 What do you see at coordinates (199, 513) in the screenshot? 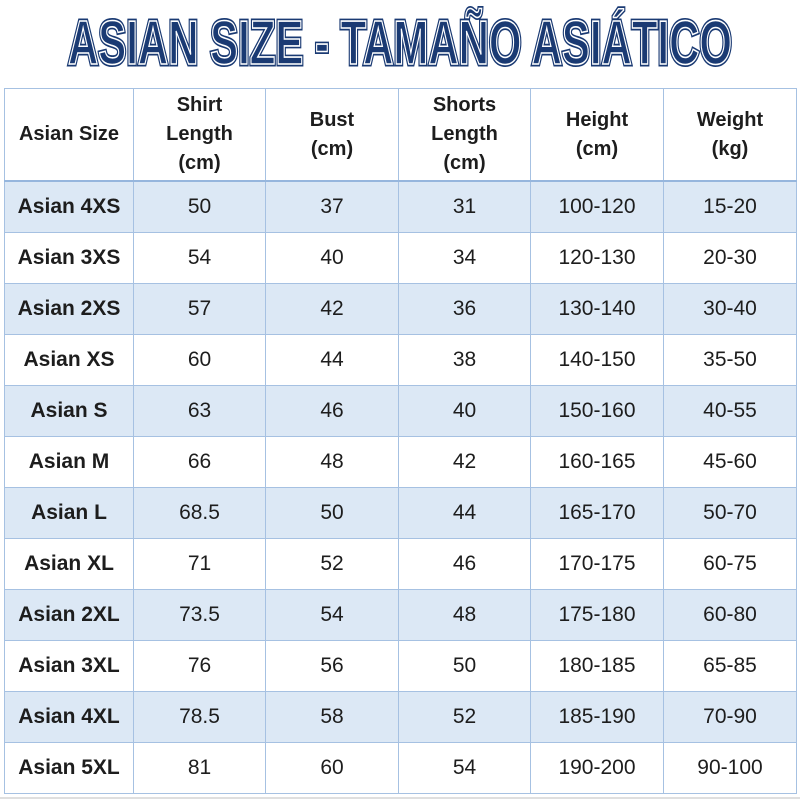
I see `shirt-length-cell: 68.5` at bounding box center [199, 513].